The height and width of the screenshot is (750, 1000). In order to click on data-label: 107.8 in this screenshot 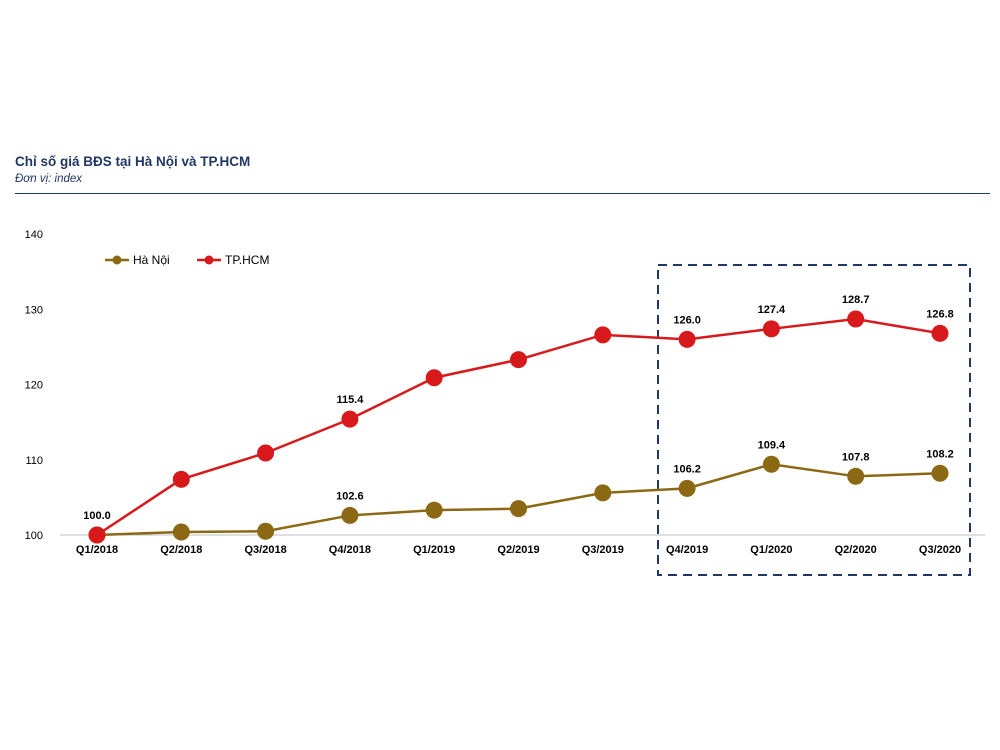, I will do `click(856, 457)`.